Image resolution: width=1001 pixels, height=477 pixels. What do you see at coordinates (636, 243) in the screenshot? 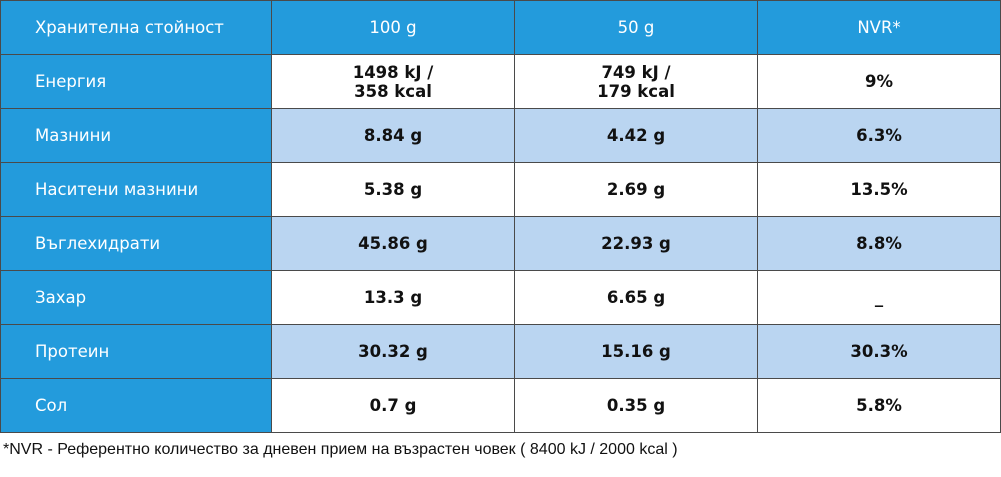
I see `cell-per-50g: 22.93 g` at bounding box center [636, 243].